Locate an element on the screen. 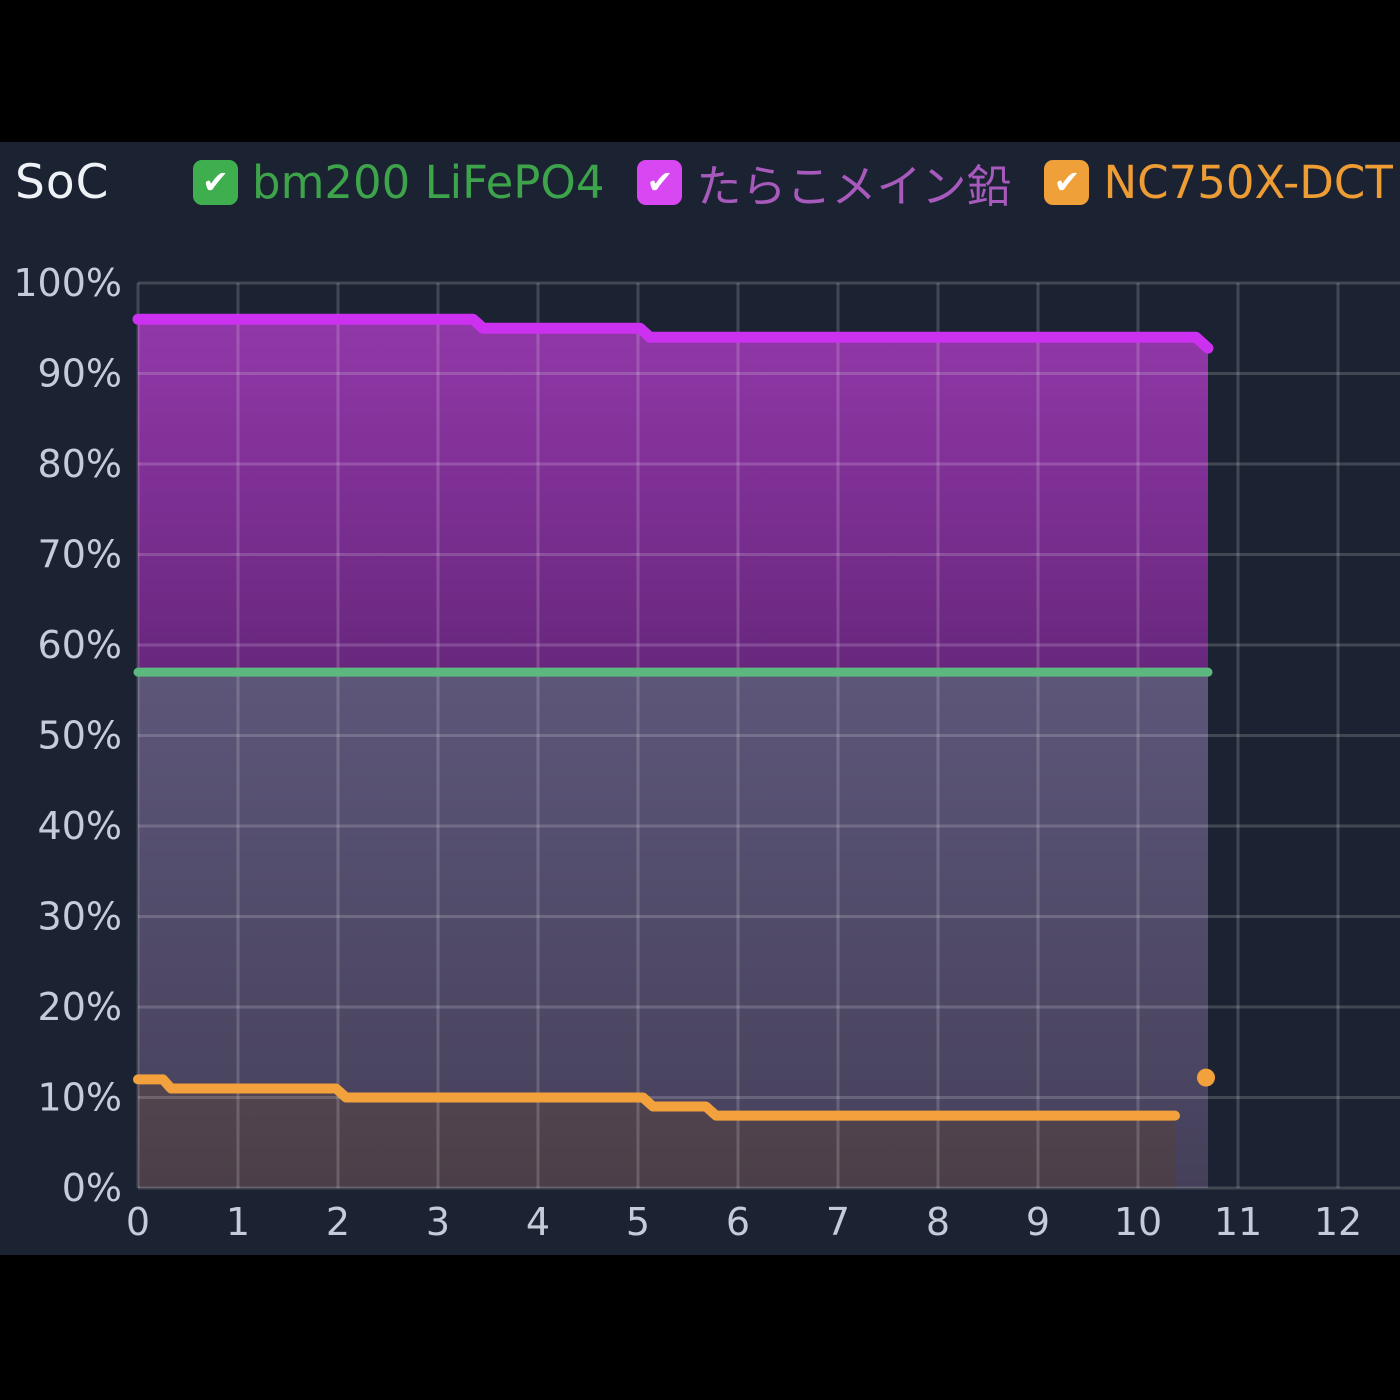  svg-text: 11 is located at coordinates (1238, 1222).